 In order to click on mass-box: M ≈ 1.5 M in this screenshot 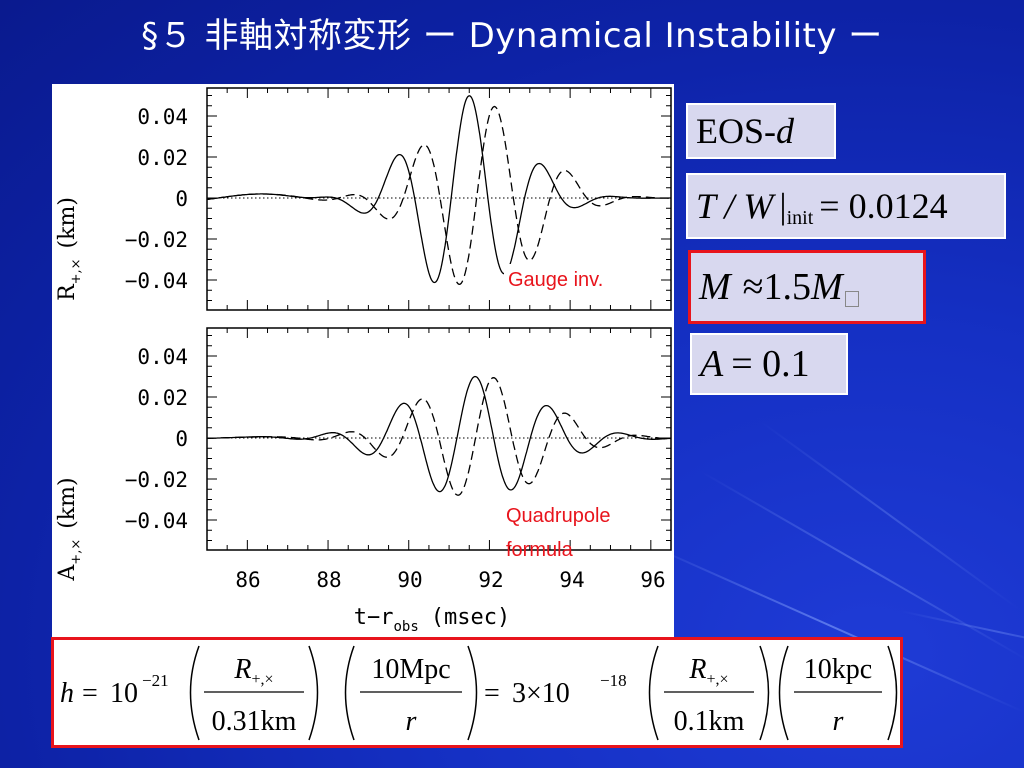, I will do `click(807, 287)`.